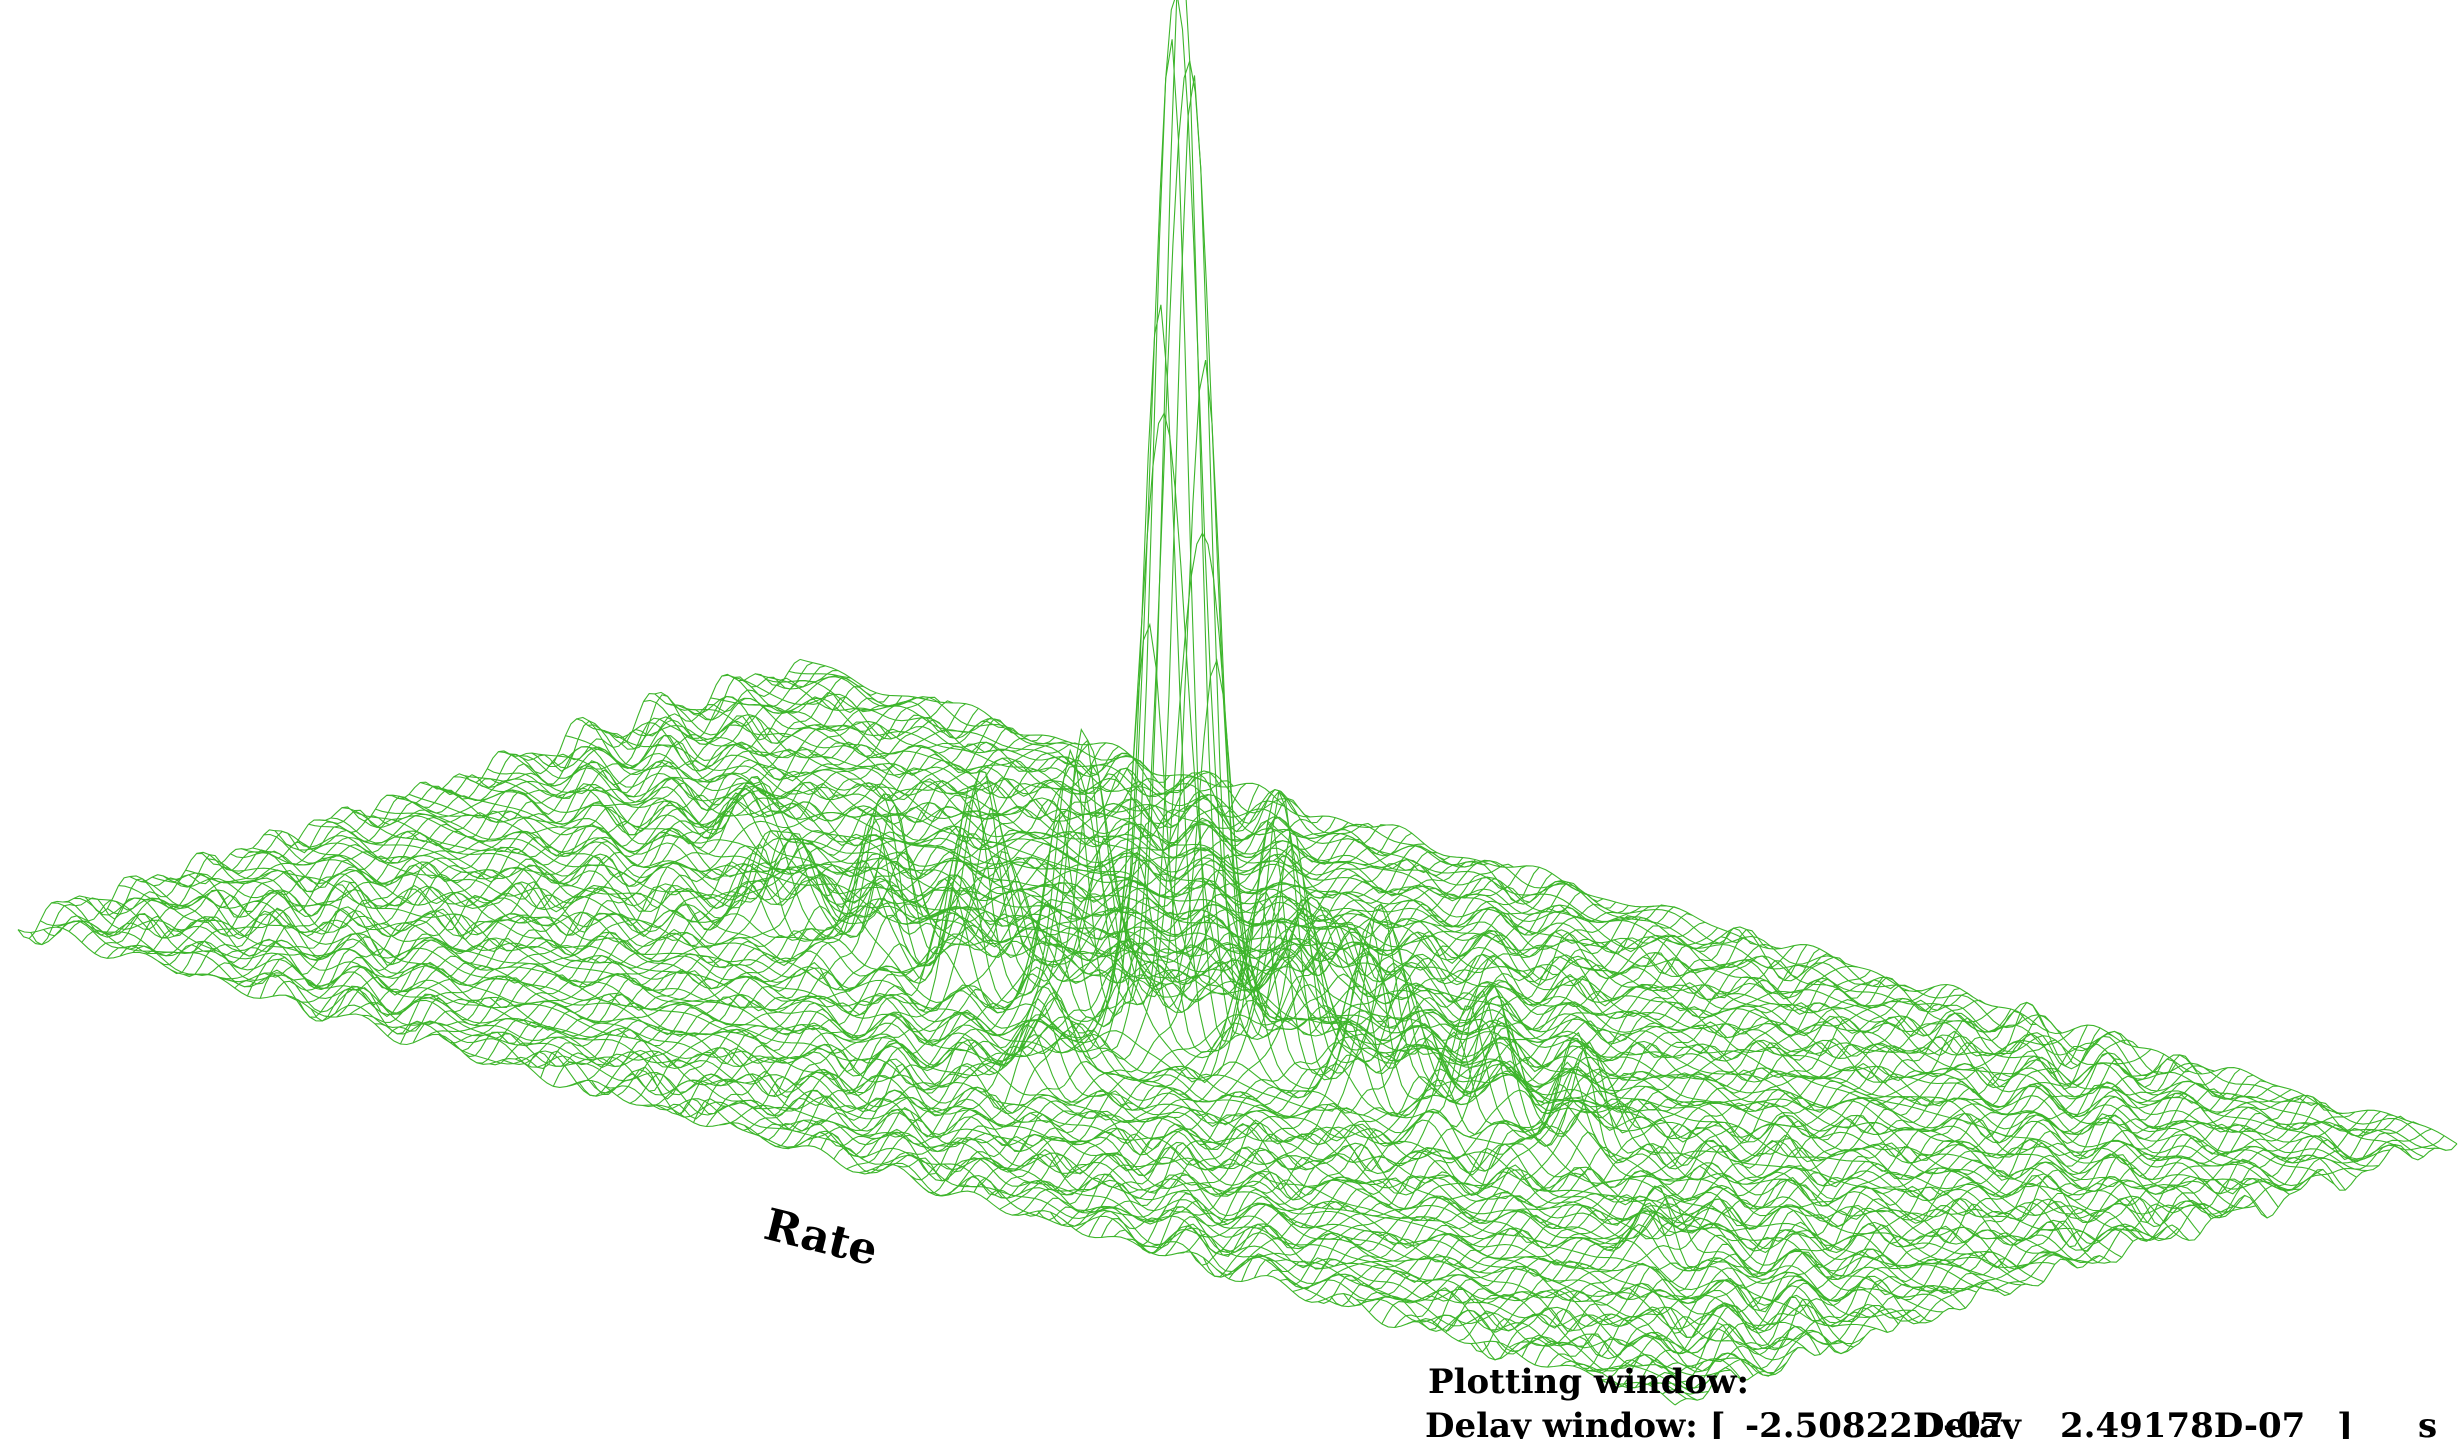  I want to click on plotting-window-heading: Plotting window:, so click(1588, 1382).